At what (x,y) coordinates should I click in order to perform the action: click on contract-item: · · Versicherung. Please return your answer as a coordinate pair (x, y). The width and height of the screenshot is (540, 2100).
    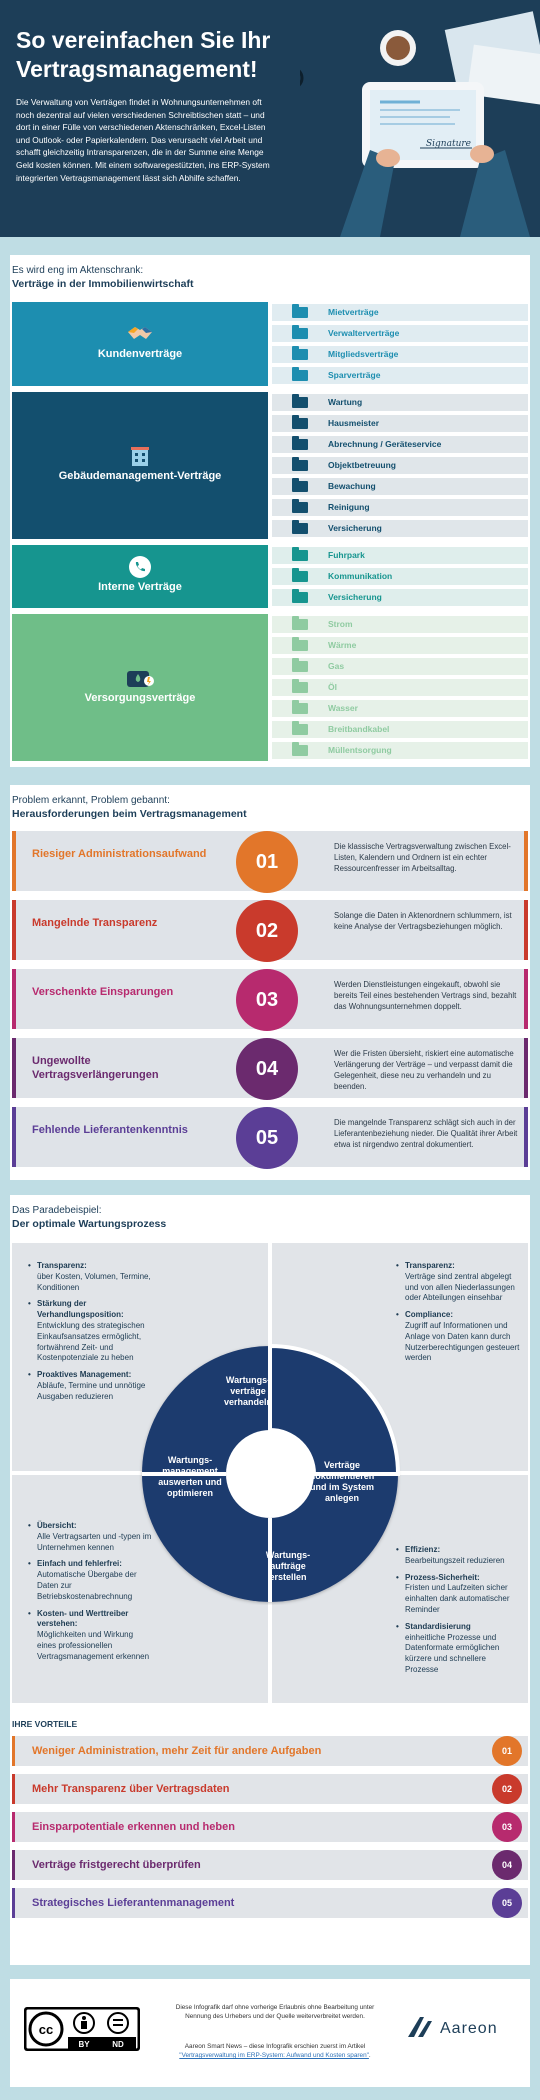
    Looking at the image, I should click on (393, 528).